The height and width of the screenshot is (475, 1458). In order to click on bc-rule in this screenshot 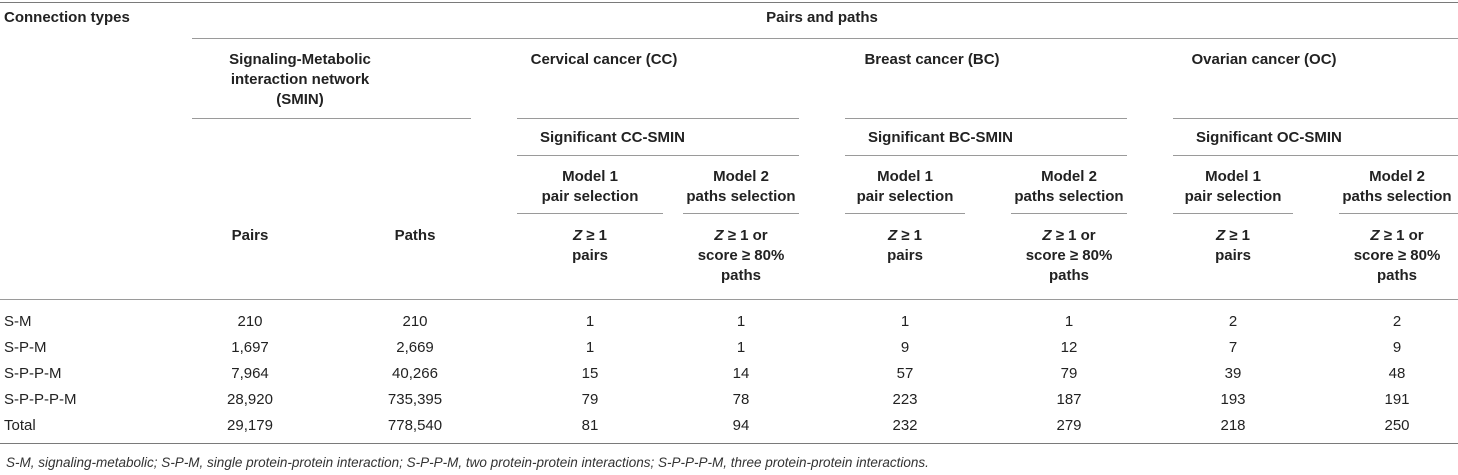, I will do `click(986, 118)`.